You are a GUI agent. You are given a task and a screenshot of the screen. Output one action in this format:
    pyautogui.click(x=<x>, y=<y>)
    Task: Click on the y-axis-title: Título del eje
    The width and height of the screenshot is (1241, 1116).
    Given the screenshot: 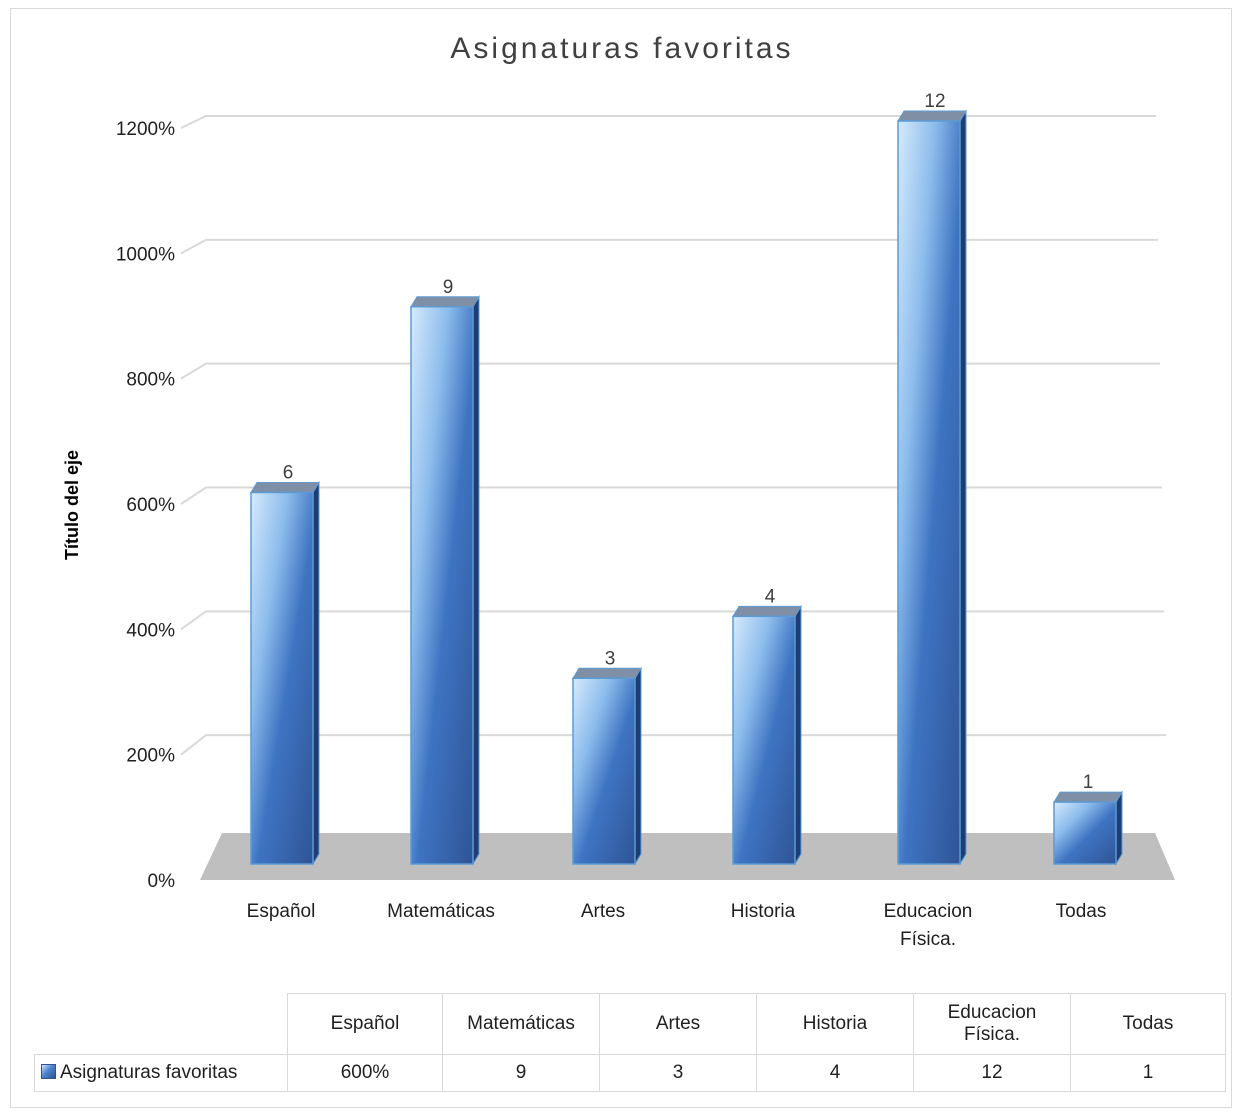 What is the action you would take?
    pyautogui.click(x=72, y=505)
    